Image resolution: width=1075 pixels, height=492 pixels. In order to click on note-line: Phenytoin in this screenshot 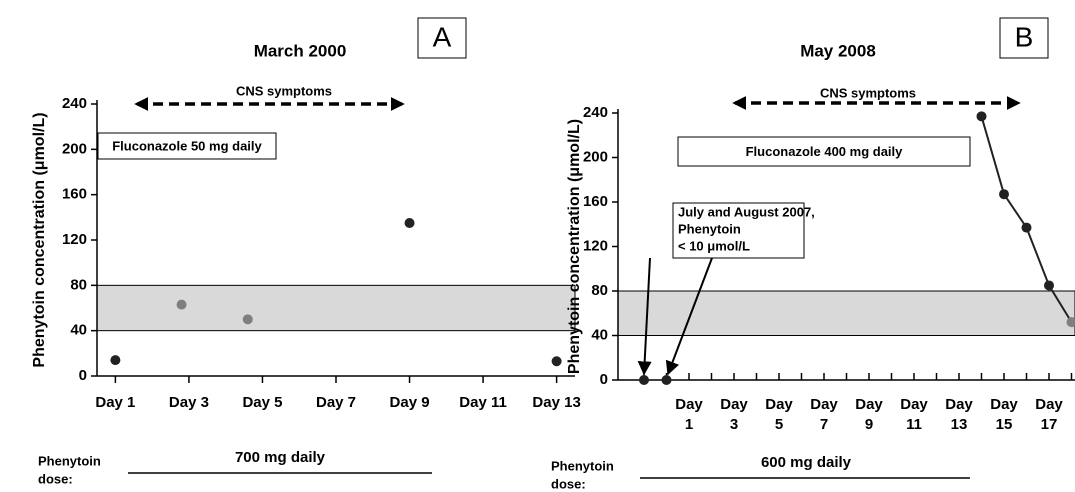, I will do `click(709, 228)`.